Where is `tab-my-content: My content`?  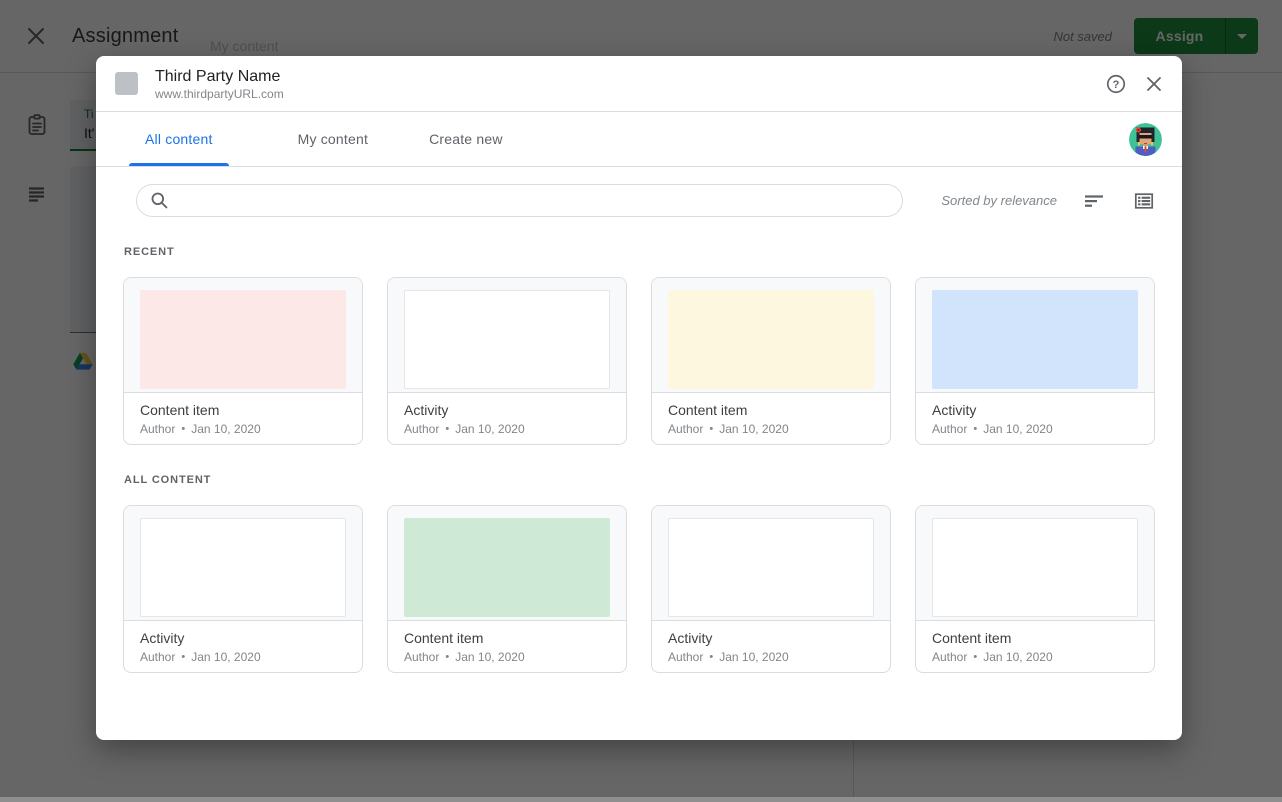
tab-my-content: My content is located at coordinates (333, 139).